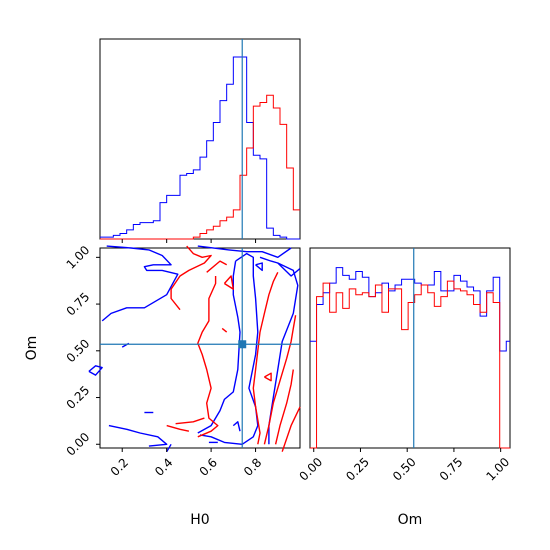  What do you see at coordinates (311, 469) in the screenshot?
I see `x-tick-label-om: 0.00` at bounding box center [311, 469].